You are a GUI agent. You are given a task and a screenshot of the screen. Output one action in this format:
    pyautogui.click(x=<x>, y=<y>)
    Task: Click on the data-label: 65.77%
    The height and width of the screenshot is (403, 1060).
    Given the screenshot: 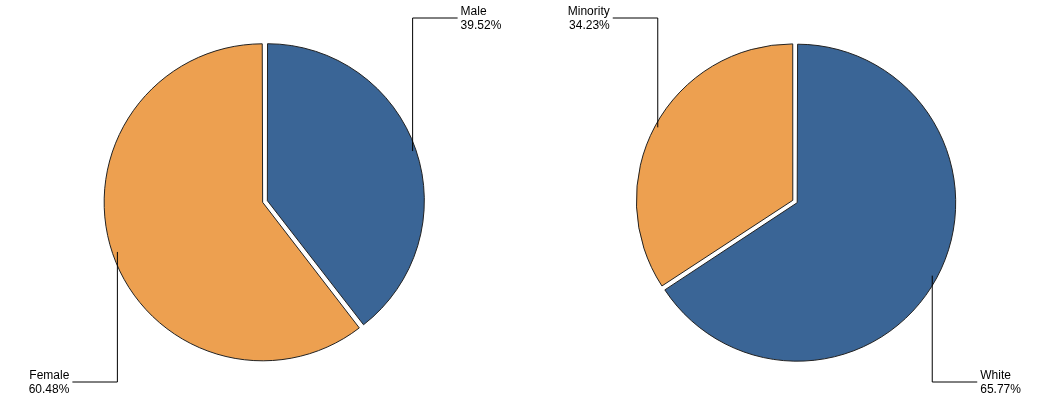 What is the action you would take?
    pyautogui.click(x=1001, y=389)
    